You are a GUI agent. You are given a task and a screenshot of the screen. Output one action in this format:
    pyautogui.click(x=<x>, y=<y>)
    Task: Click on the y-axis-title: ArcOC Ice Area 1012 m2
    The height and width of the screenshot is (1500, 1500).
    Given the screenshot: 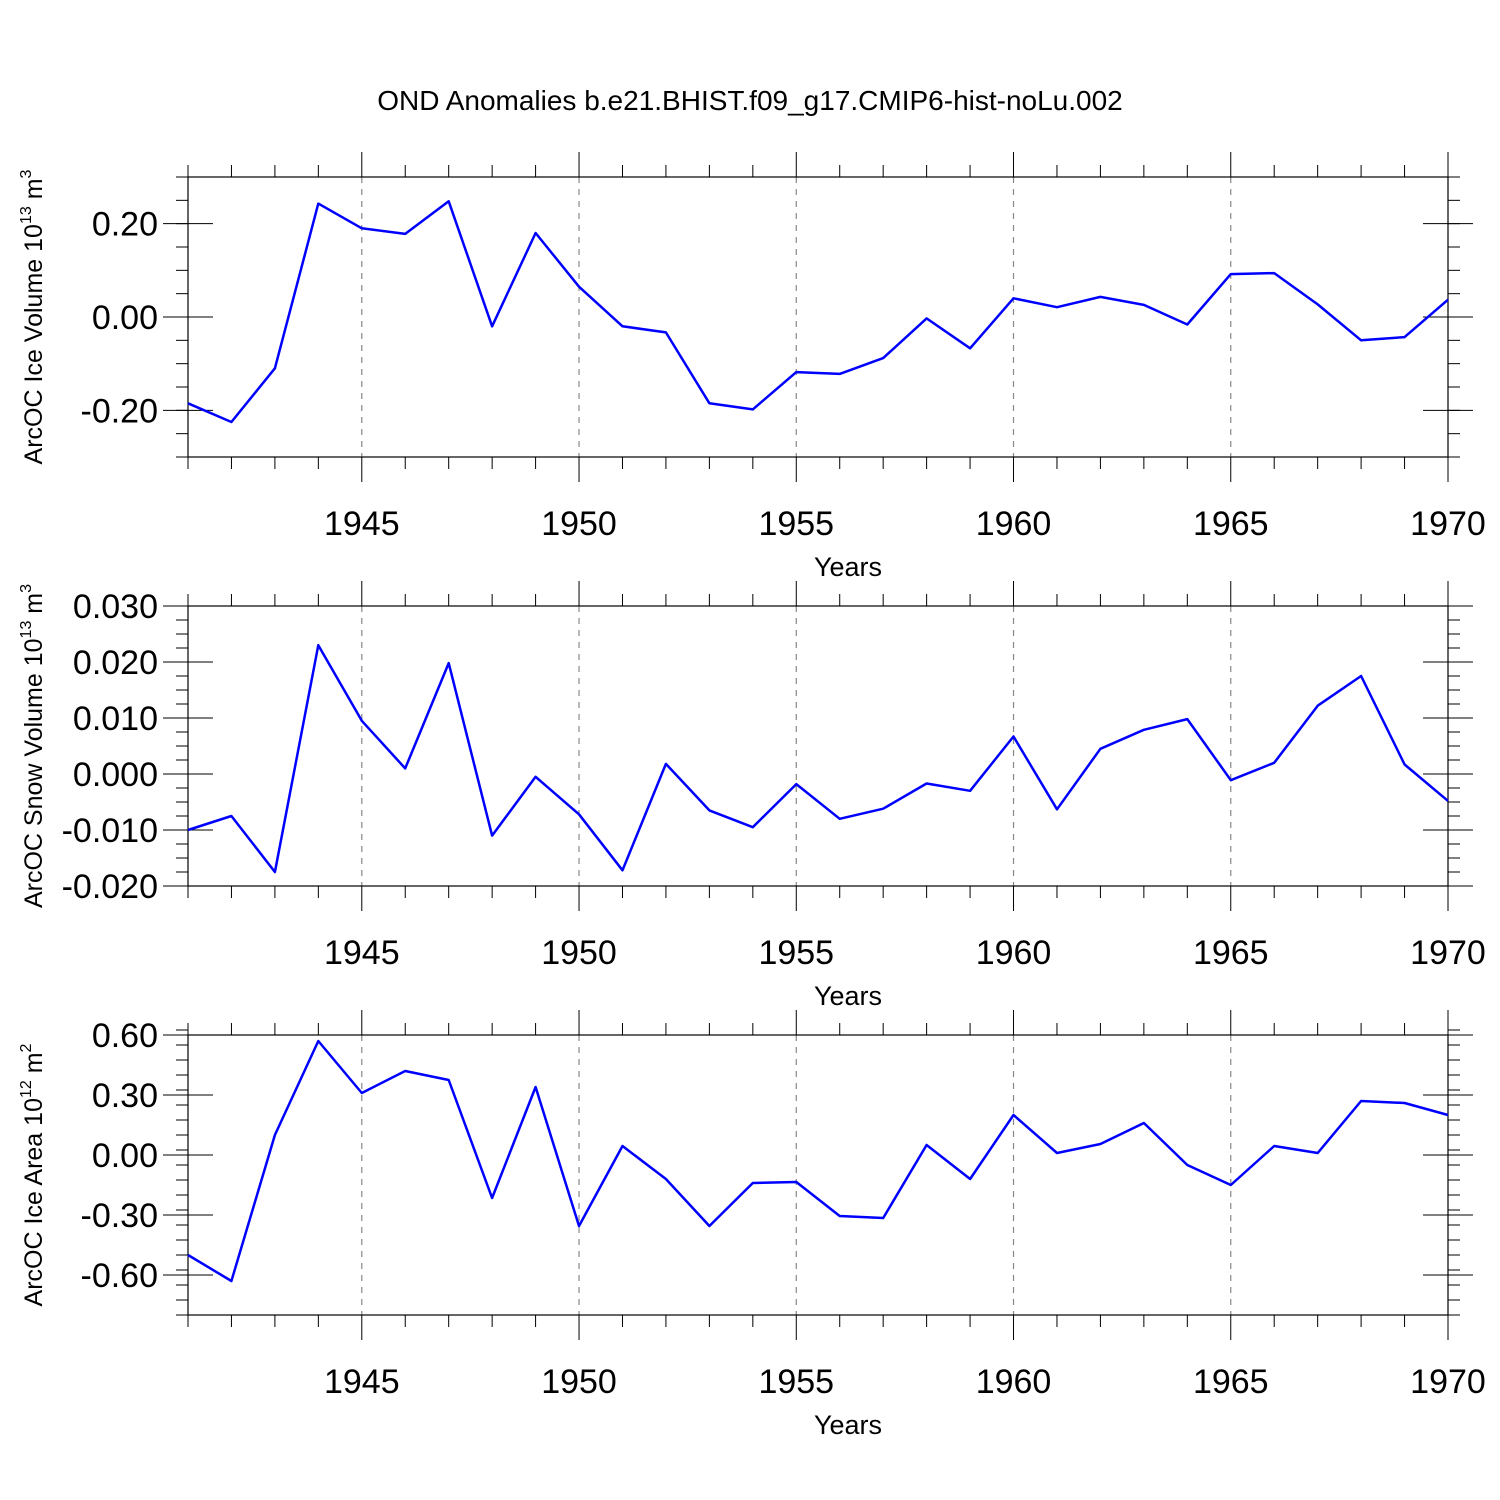 What is the action you would take?
    pyautogui.click(x=33, y=1174)
    